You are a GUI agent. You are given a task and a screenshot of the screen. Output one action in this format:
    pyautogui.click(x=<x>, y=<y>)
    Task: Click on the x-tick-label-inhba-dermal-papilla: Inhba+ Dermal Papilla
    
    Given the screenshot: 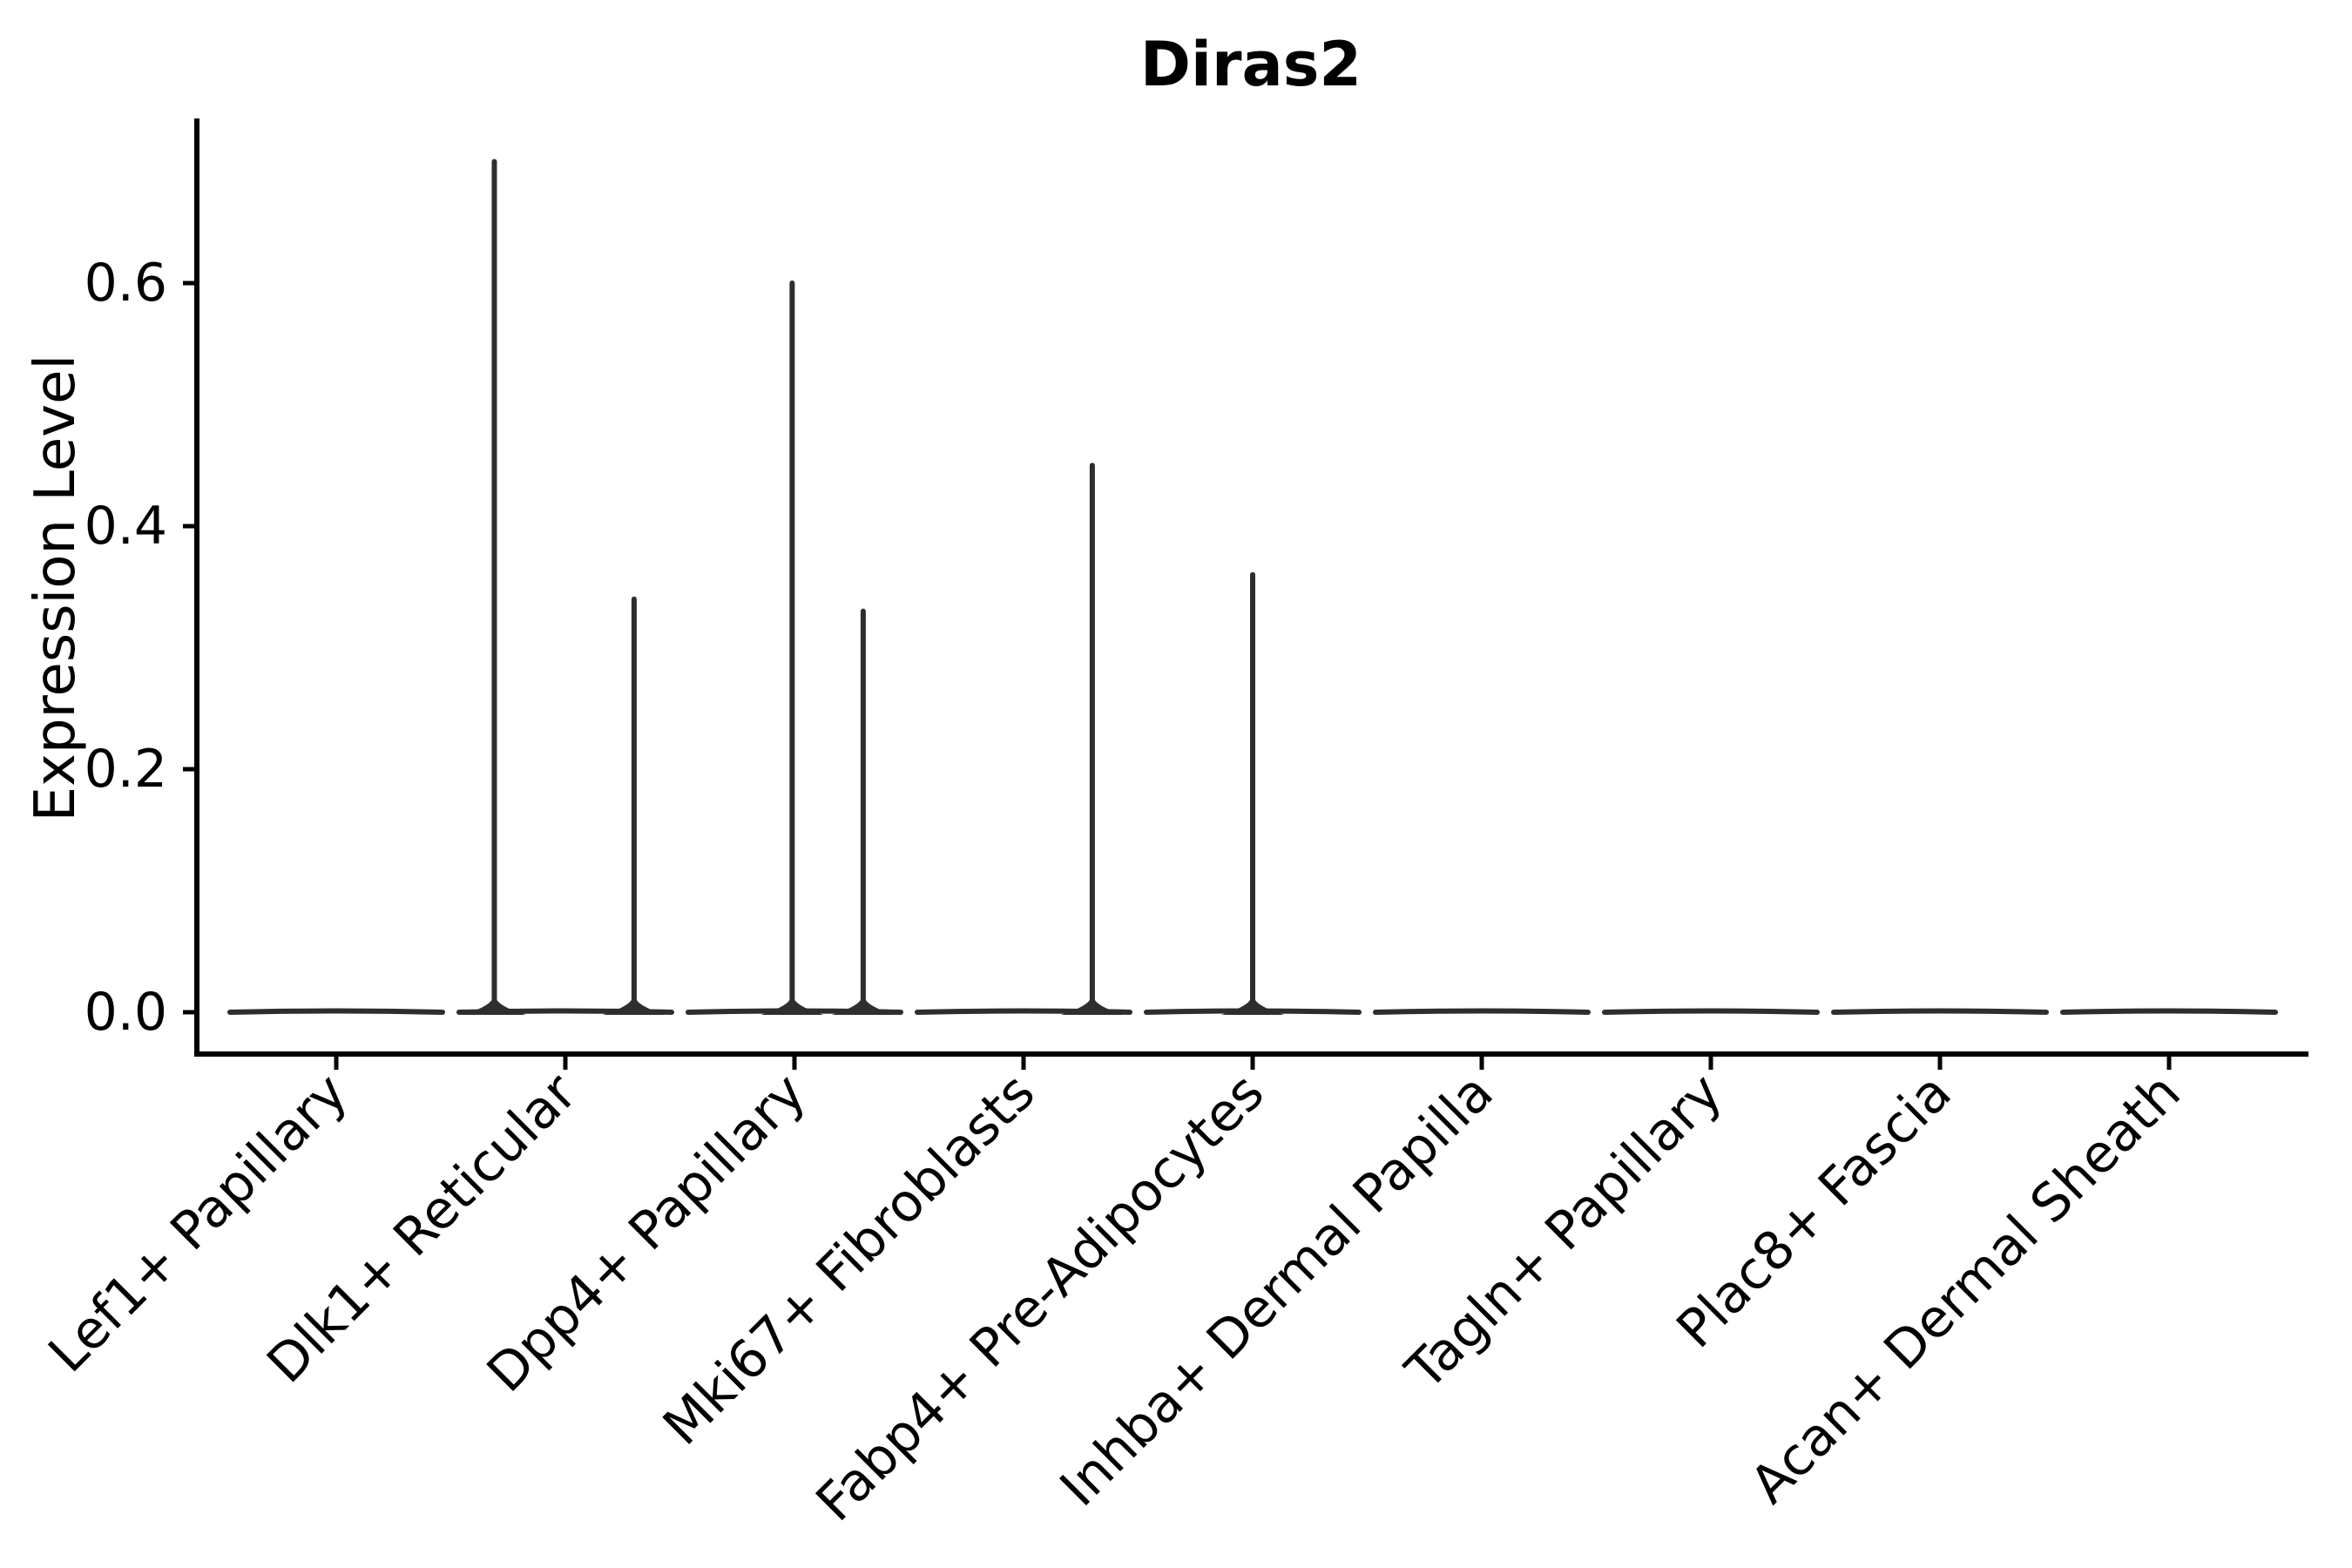 What is the action you would take?
    pyautogui.click(x=1277, y=1290)
    